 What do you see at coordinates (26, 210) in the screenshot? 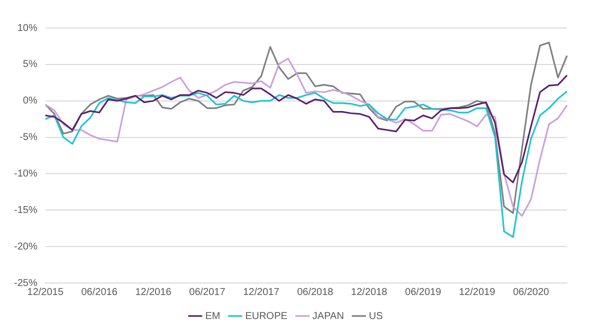
I see `y-tick-label: -15%` at bounding box center [26, 210].